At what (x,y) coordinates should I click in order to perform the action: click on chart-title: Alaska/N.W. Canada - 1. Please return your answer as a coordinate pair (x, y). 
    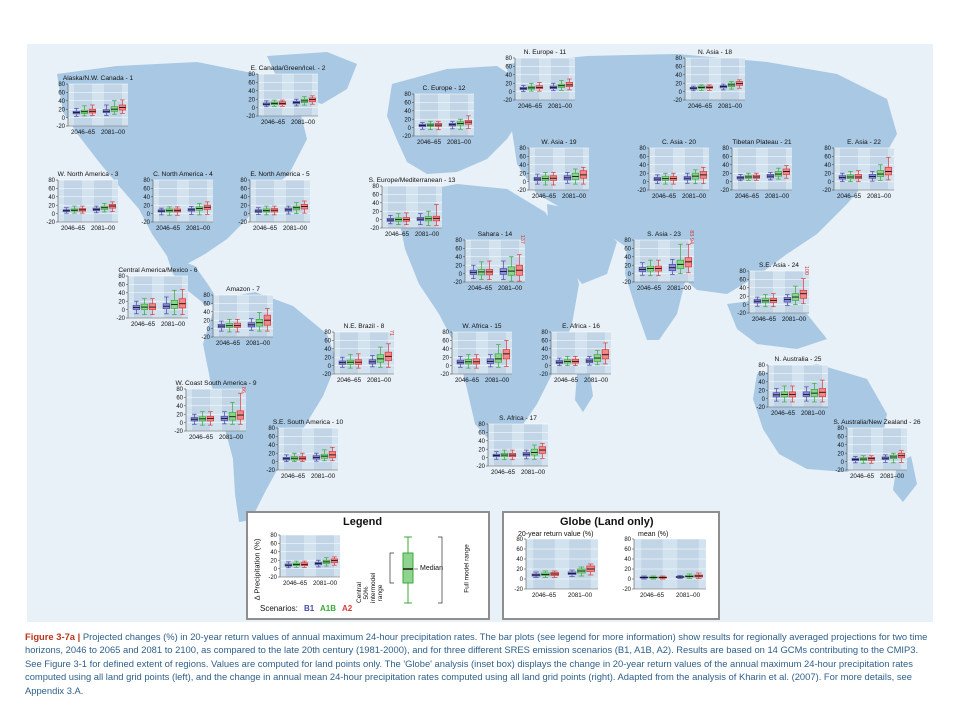
    Looking at the image, I should click on (98, 78).